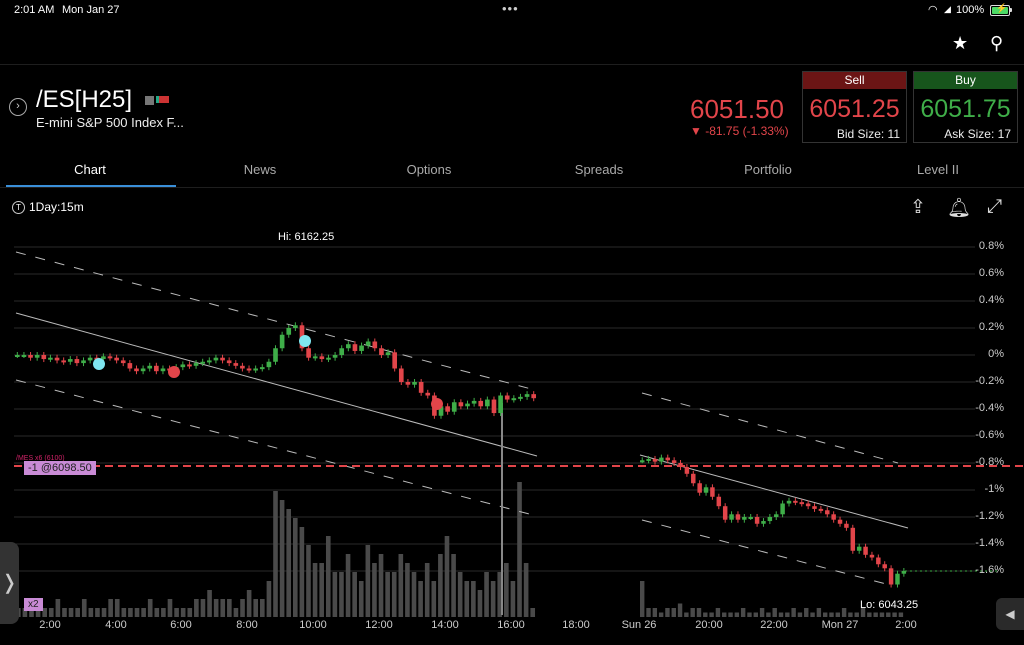 The image size is (1024, 645). I want to click on multitask-dots-icon: •••, so click(510, 8).